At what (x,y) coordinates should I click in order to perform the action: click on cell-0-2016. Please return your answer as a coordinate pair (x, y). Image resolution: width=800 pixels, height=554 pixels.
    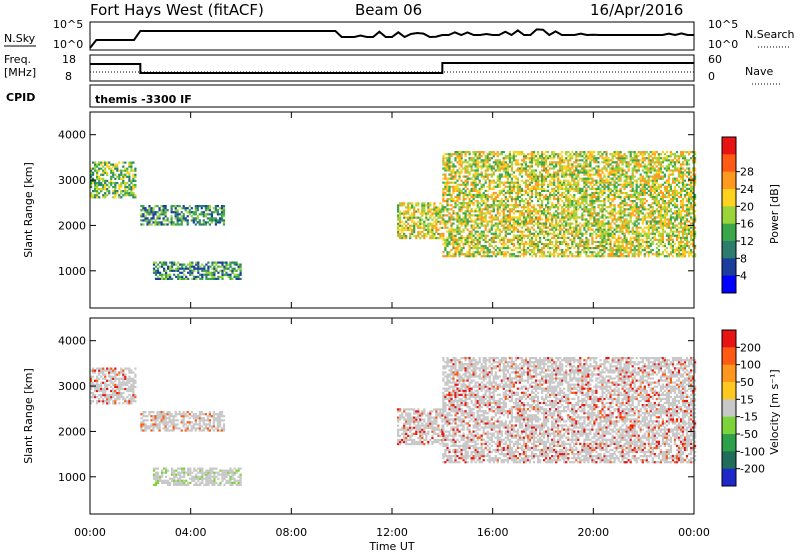
    Looking at the image, I should click on (503, 248).